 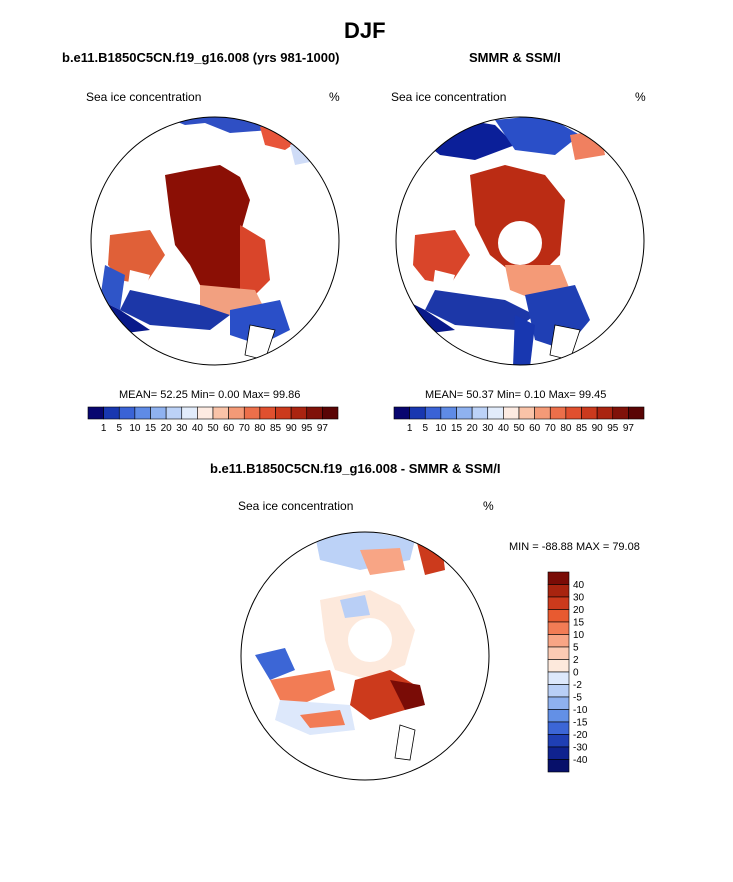 I want to click on colorbar-tick-label: -5, so click(x=577, y=698).